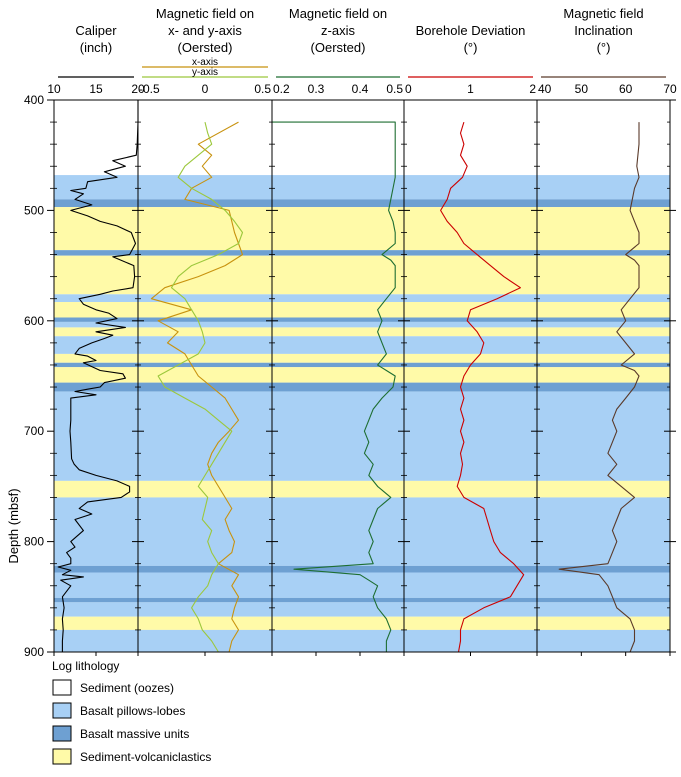 The height and width of the screenshot is (777, 681). Describe the element at coordinates (532, 89) in the screenshot. I see `x-tick-label-deviation-2: 2` at that location.